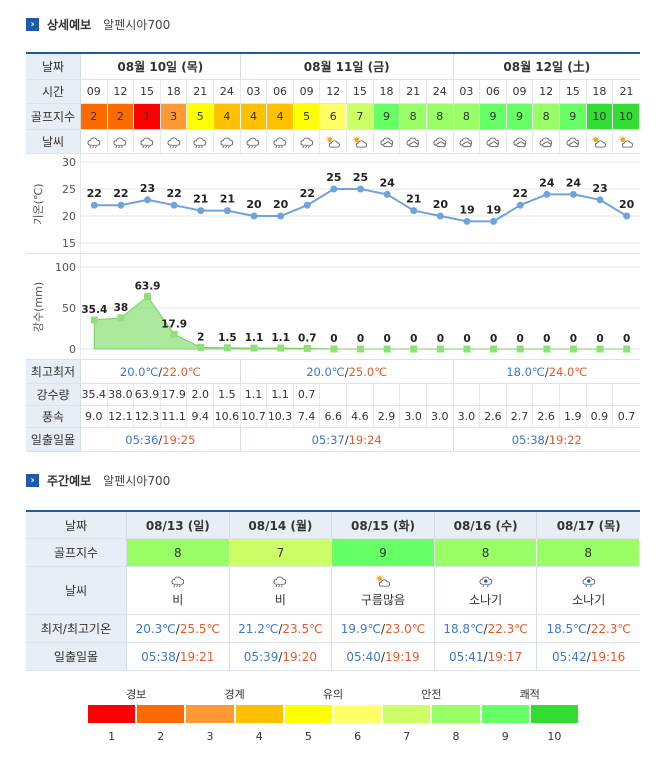 The height and width of the screenshot is (764, 665). Describe the element at coordinates (456, 736) in the screenshot. I see `legend-number: 8` at that location.